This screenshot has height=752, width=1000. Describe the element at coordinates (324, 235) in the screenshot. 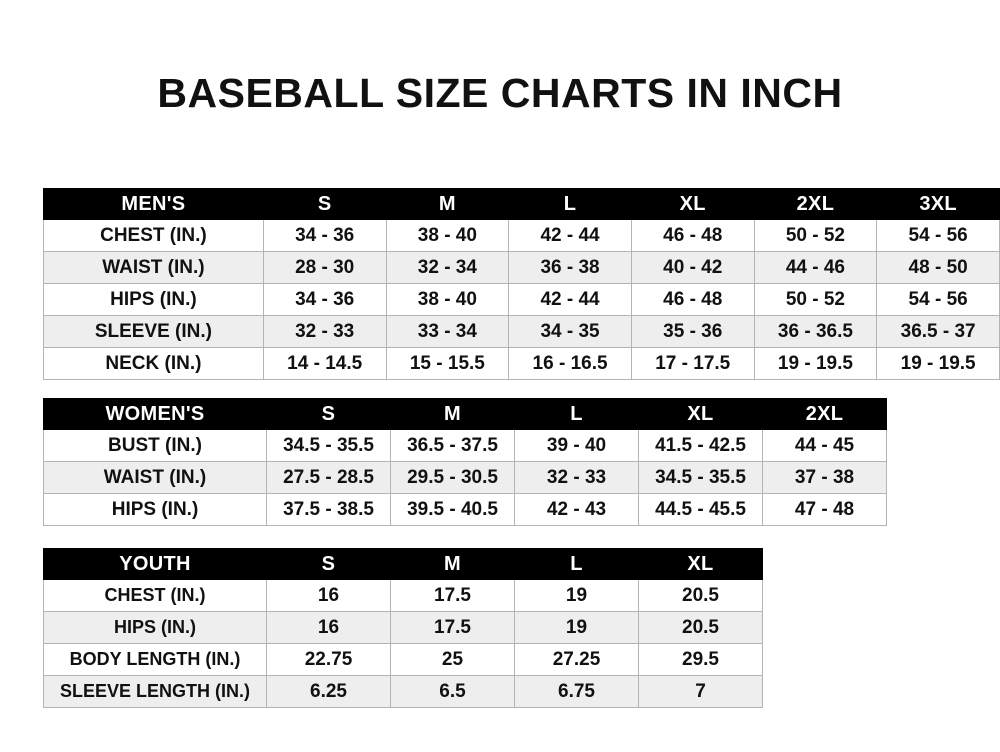

I see `measurement-cell: 34 - 36` at that location.